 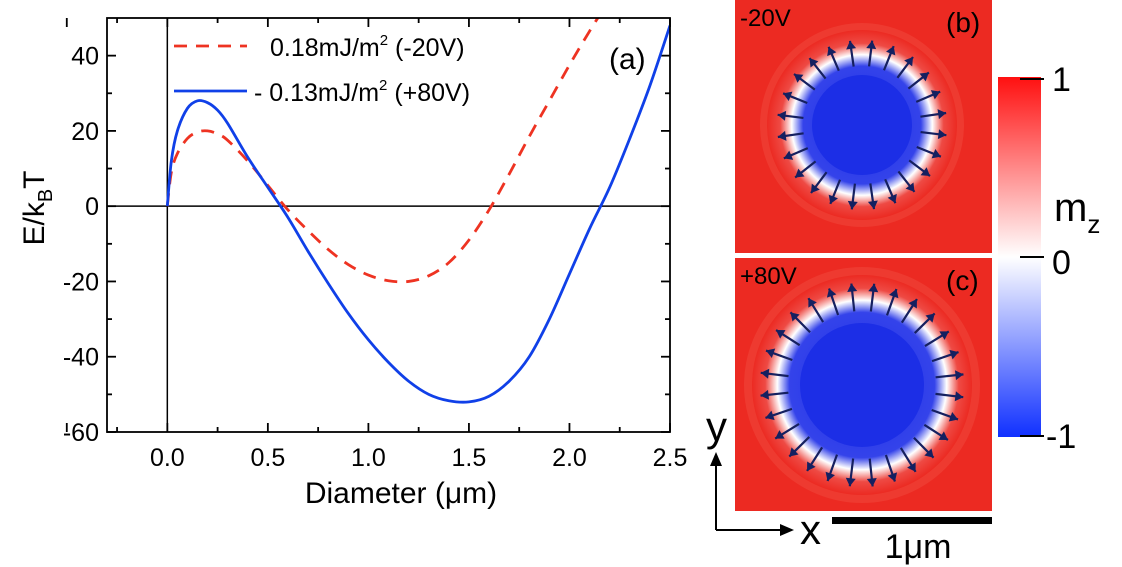 I want to click on legend-entry-pos80v: - 0.13mJ/m2 (+80V), so click(x=362, y=92).